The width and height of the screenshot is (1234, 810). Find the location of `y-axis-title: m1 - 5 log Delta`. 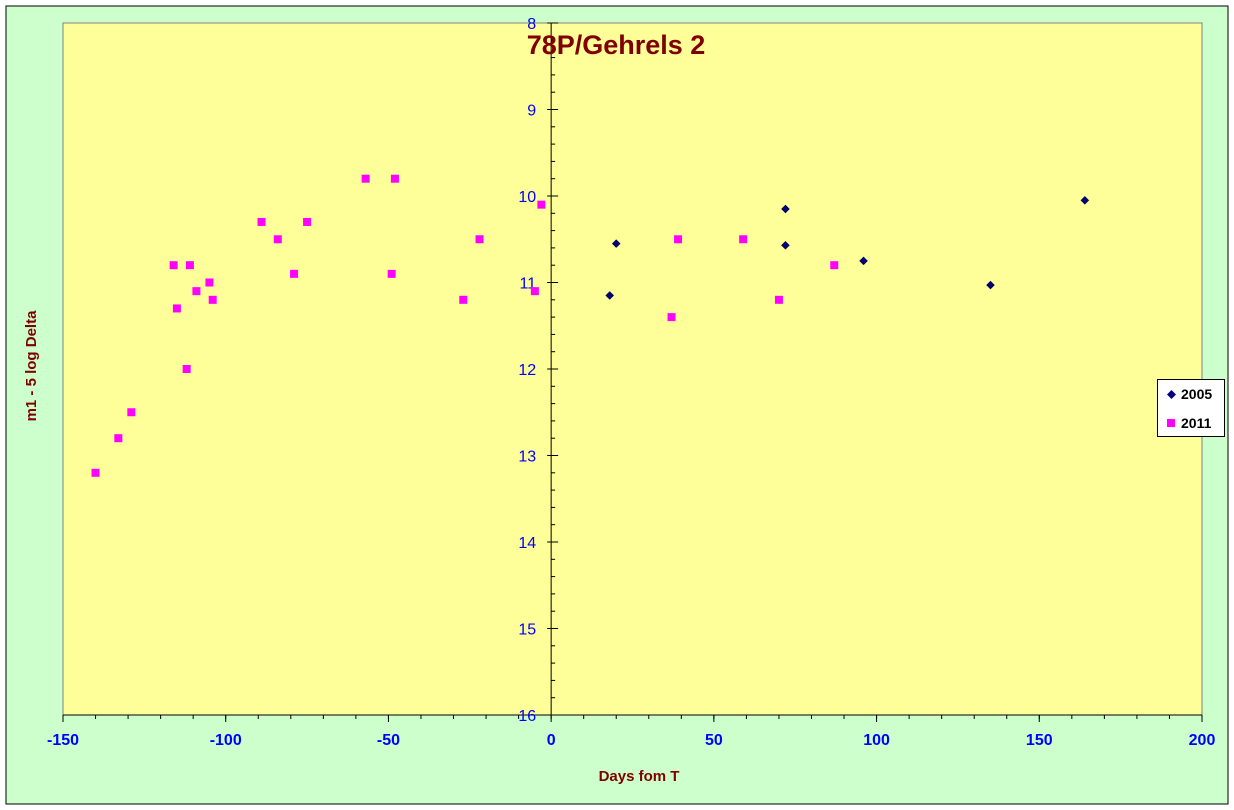

y-axis-title: m1 - 5 log Delta is located at coordinates (31, 366).